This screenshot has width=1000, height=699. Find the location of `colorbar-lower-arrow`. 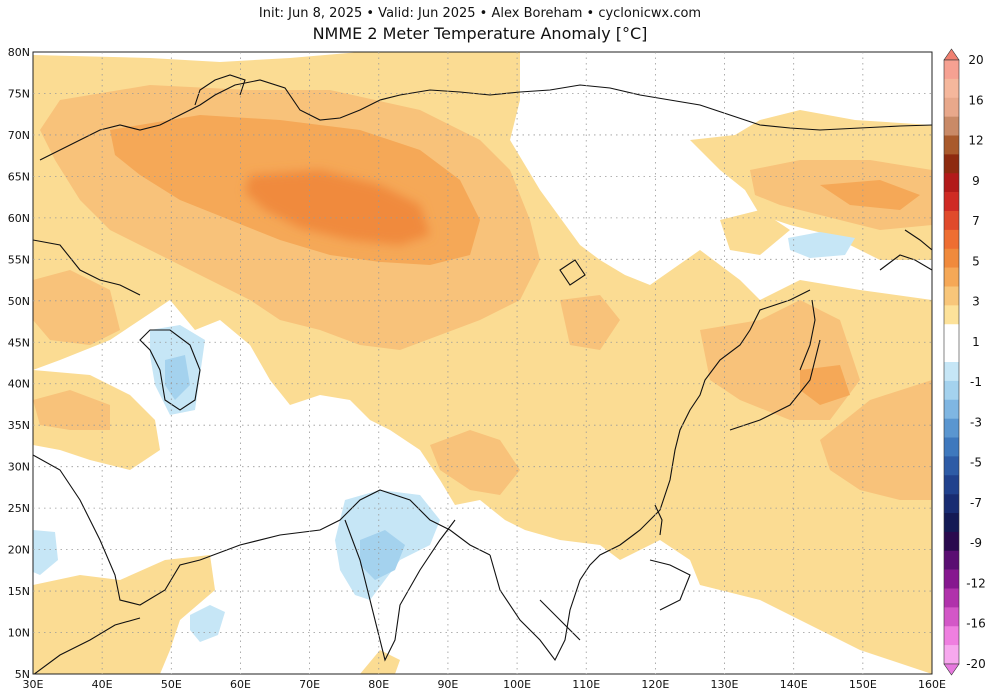

colorbar-lower-arrow is located at coordinates (951, 669).